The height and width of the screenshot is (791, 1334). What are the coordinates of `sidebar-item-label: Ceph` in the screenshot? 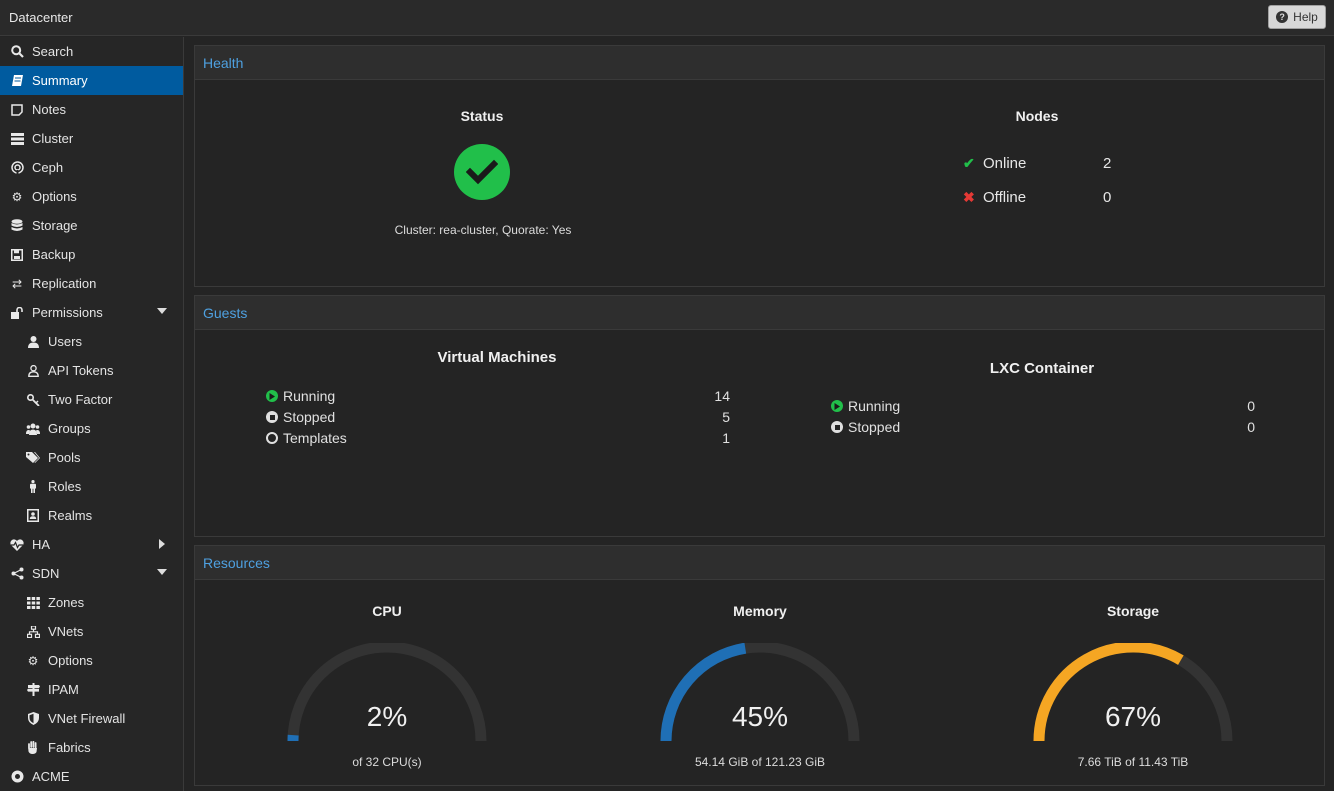 It's located at (48, 167).